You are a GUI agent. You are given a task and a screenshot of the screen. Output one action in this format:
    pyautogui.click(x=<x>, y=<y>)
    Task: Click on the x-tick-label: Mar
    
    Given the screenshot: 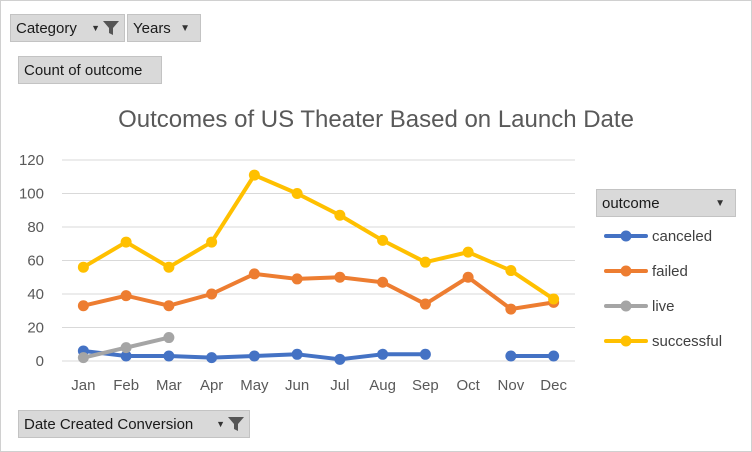 What is the action you would take?
    pyautogui.click(x=169, y=385)
    